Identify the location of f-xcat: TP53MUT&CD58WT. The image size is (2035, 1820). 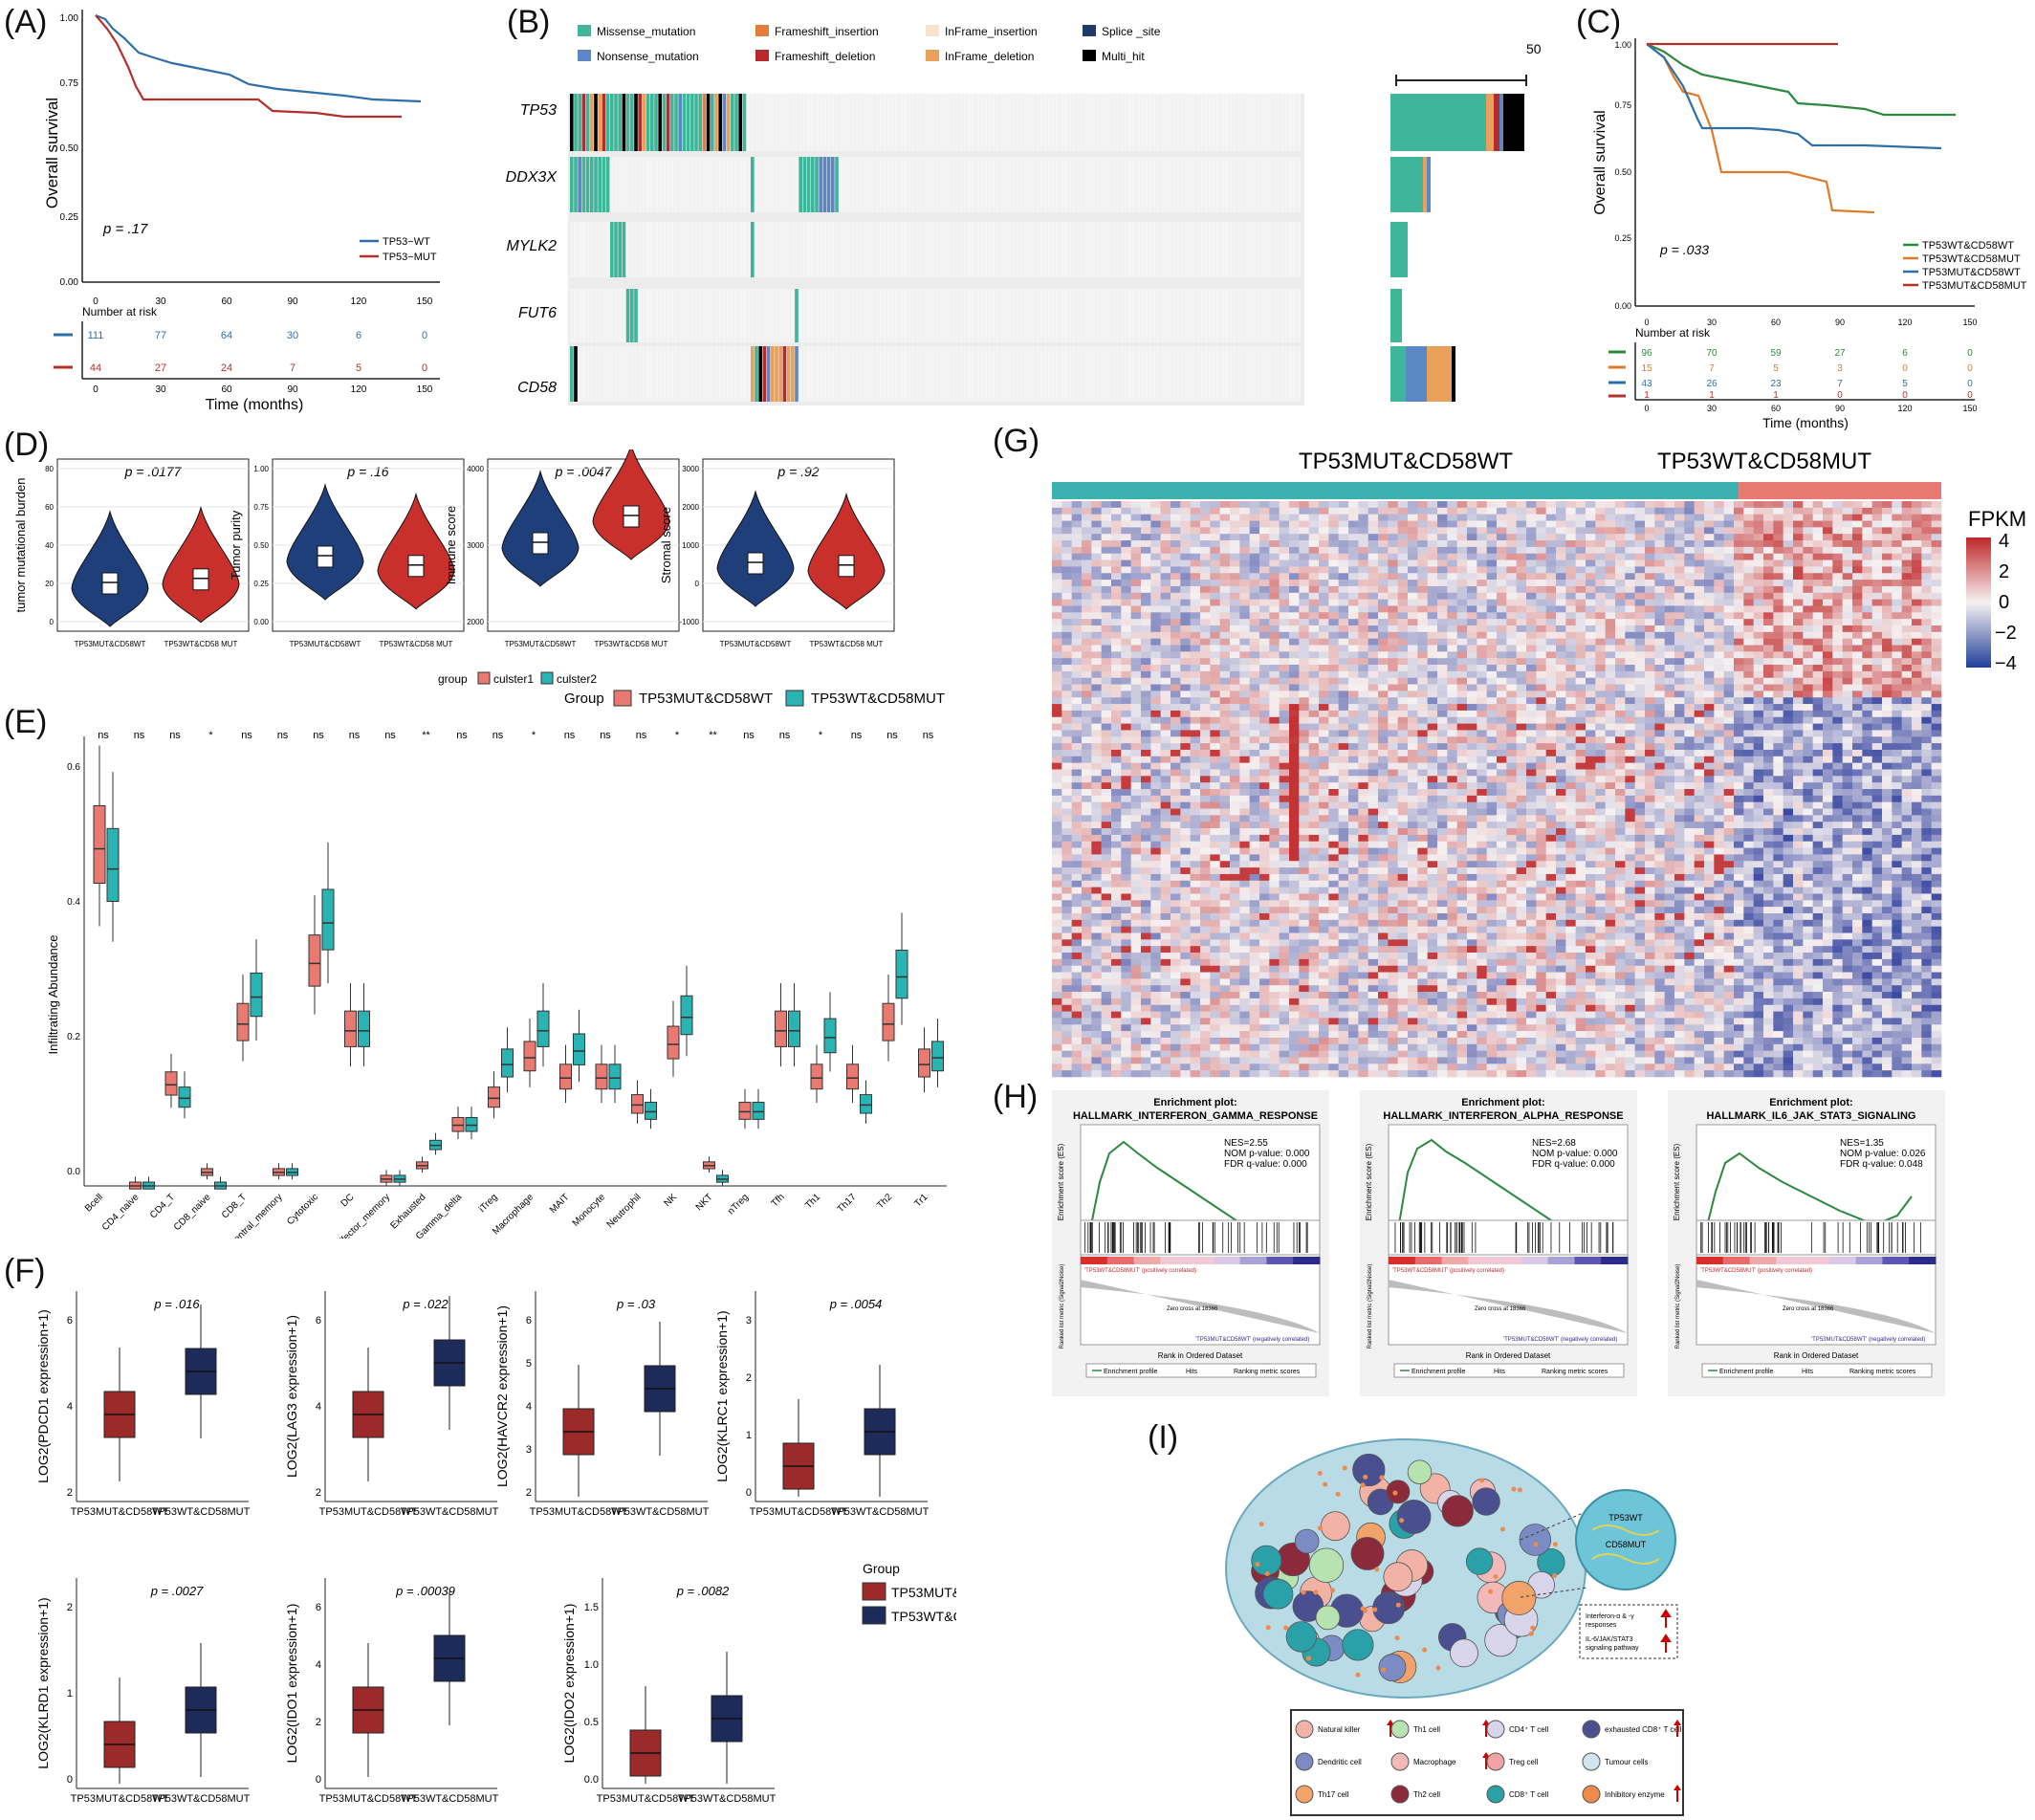
(120, 1799).